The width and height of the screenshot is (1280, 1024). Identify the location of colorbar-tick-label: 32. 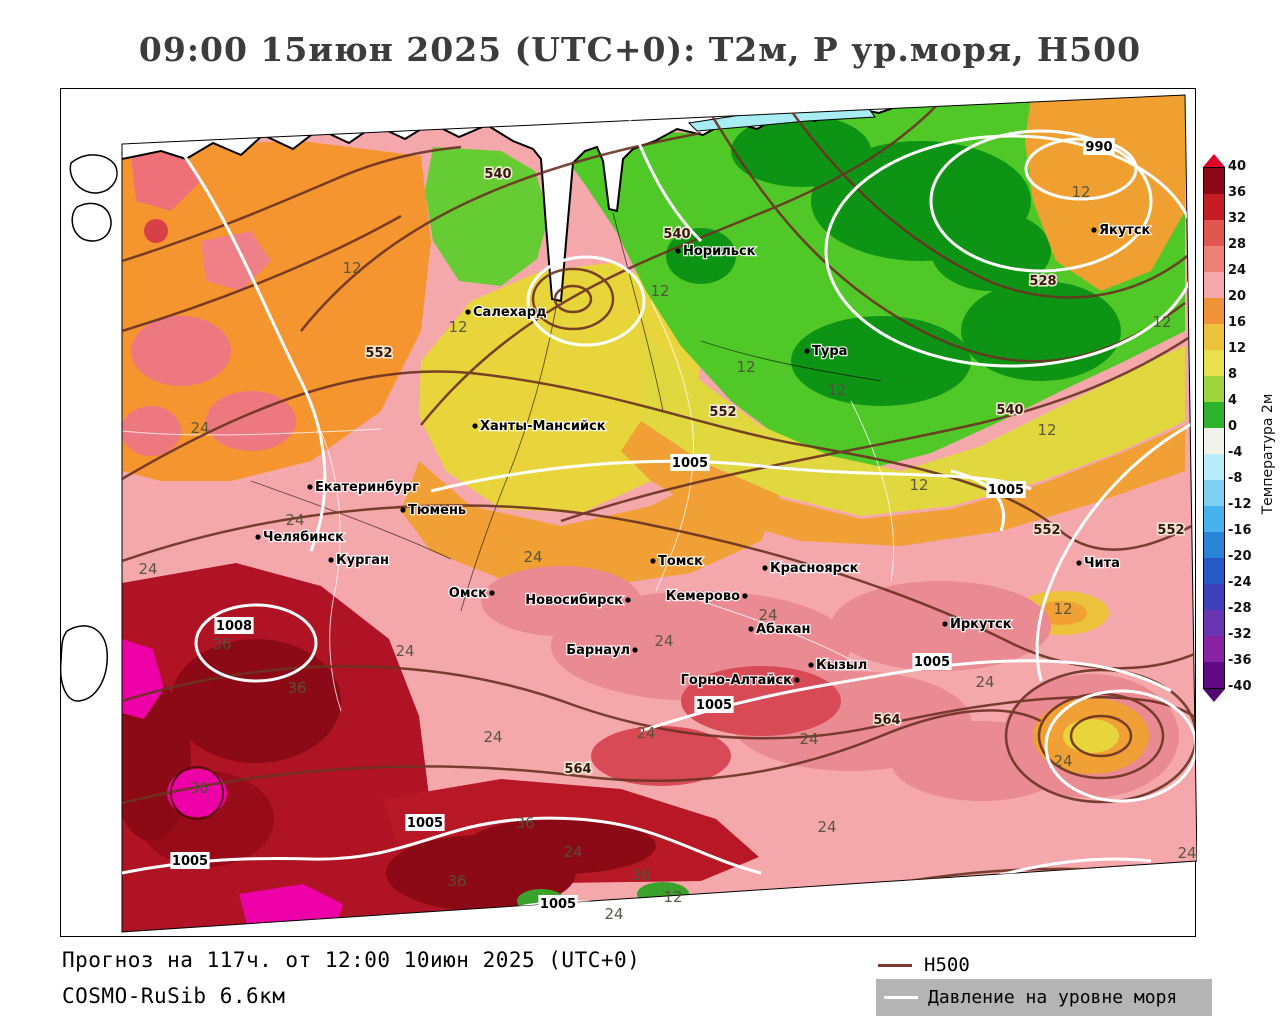
(1237, 218).